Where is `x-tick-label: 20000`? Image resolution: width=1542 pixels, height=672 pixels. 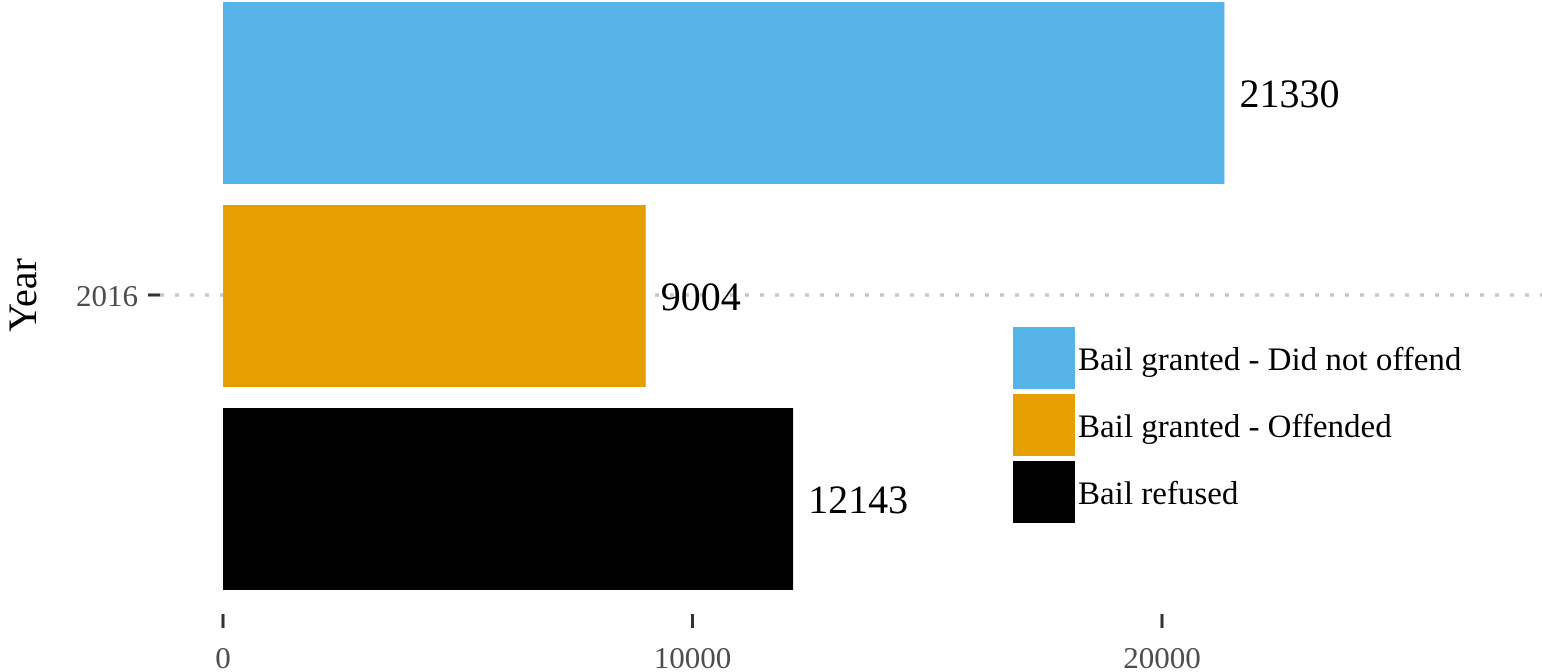
x-tick-label: 20000 is located at coordinates (1162, 656).